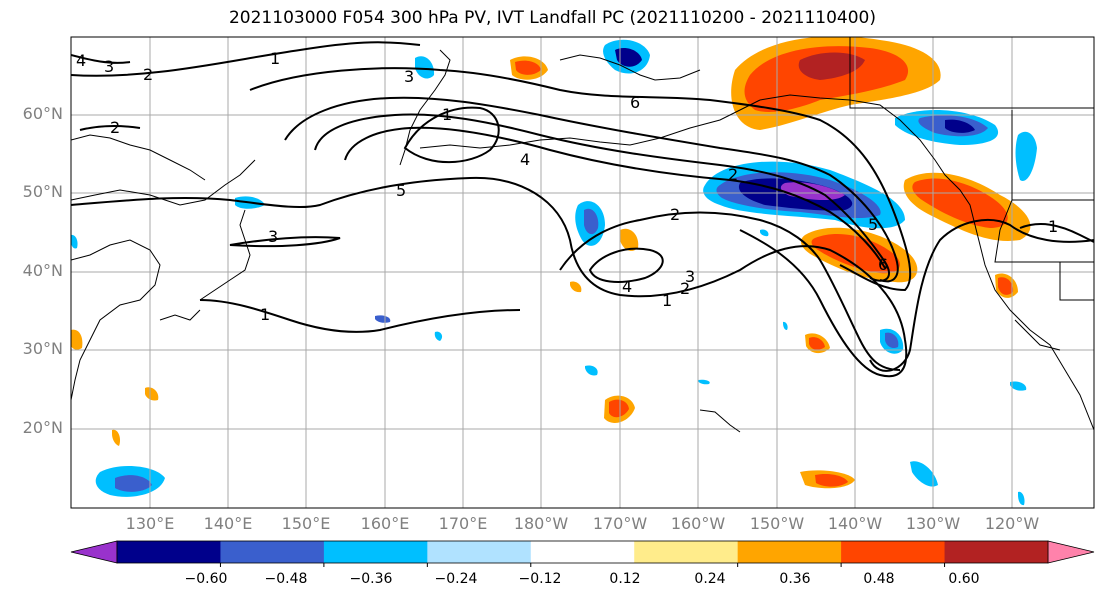 The height and width of the screenshot is (601, 1105). What do you see at coordinates (855, 523) in the screenshot?
I see `lon-label: 140°W` at bounding box center [855, 523].